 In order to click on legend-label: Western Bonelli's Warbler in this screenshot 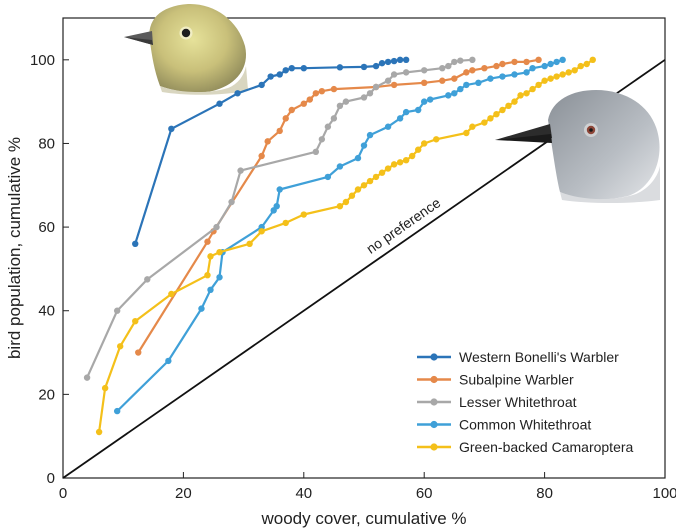, I will do `click(539, 357)`.